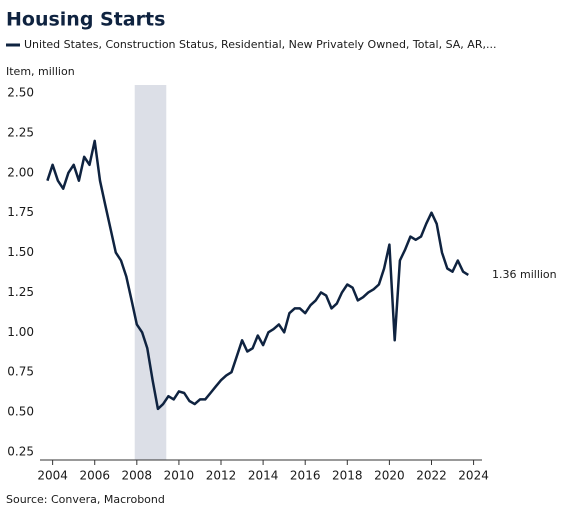  Describe the element at coordinates (20, 412) in the screenshot. I see `y-tick-label: 0.50` at that location.